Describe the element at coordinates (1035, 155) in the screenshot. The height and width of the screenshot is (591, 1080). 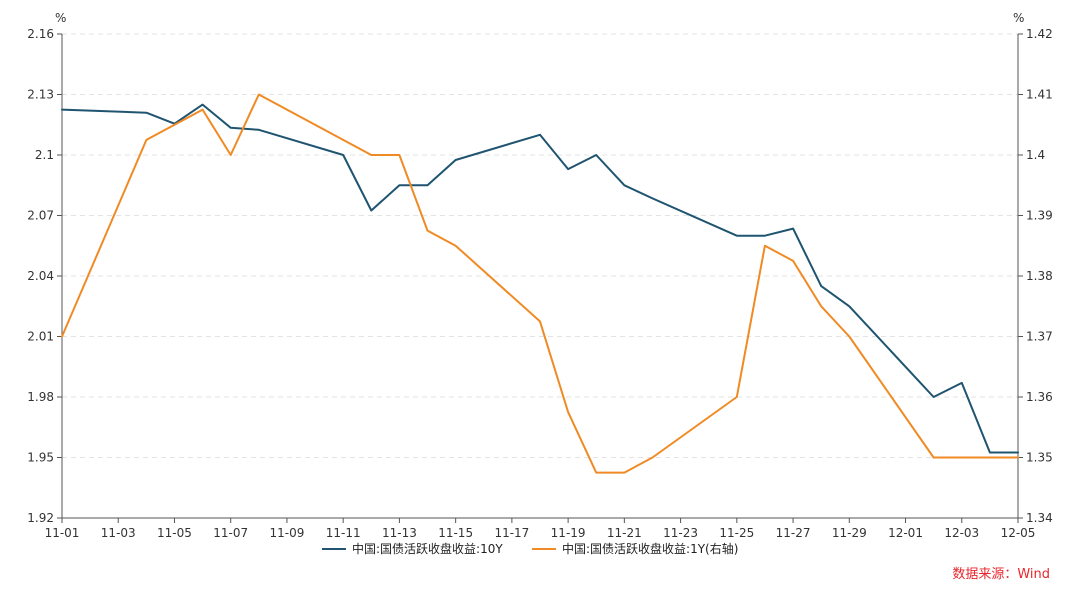
I see `right-tick-label: 1.4` at that location.